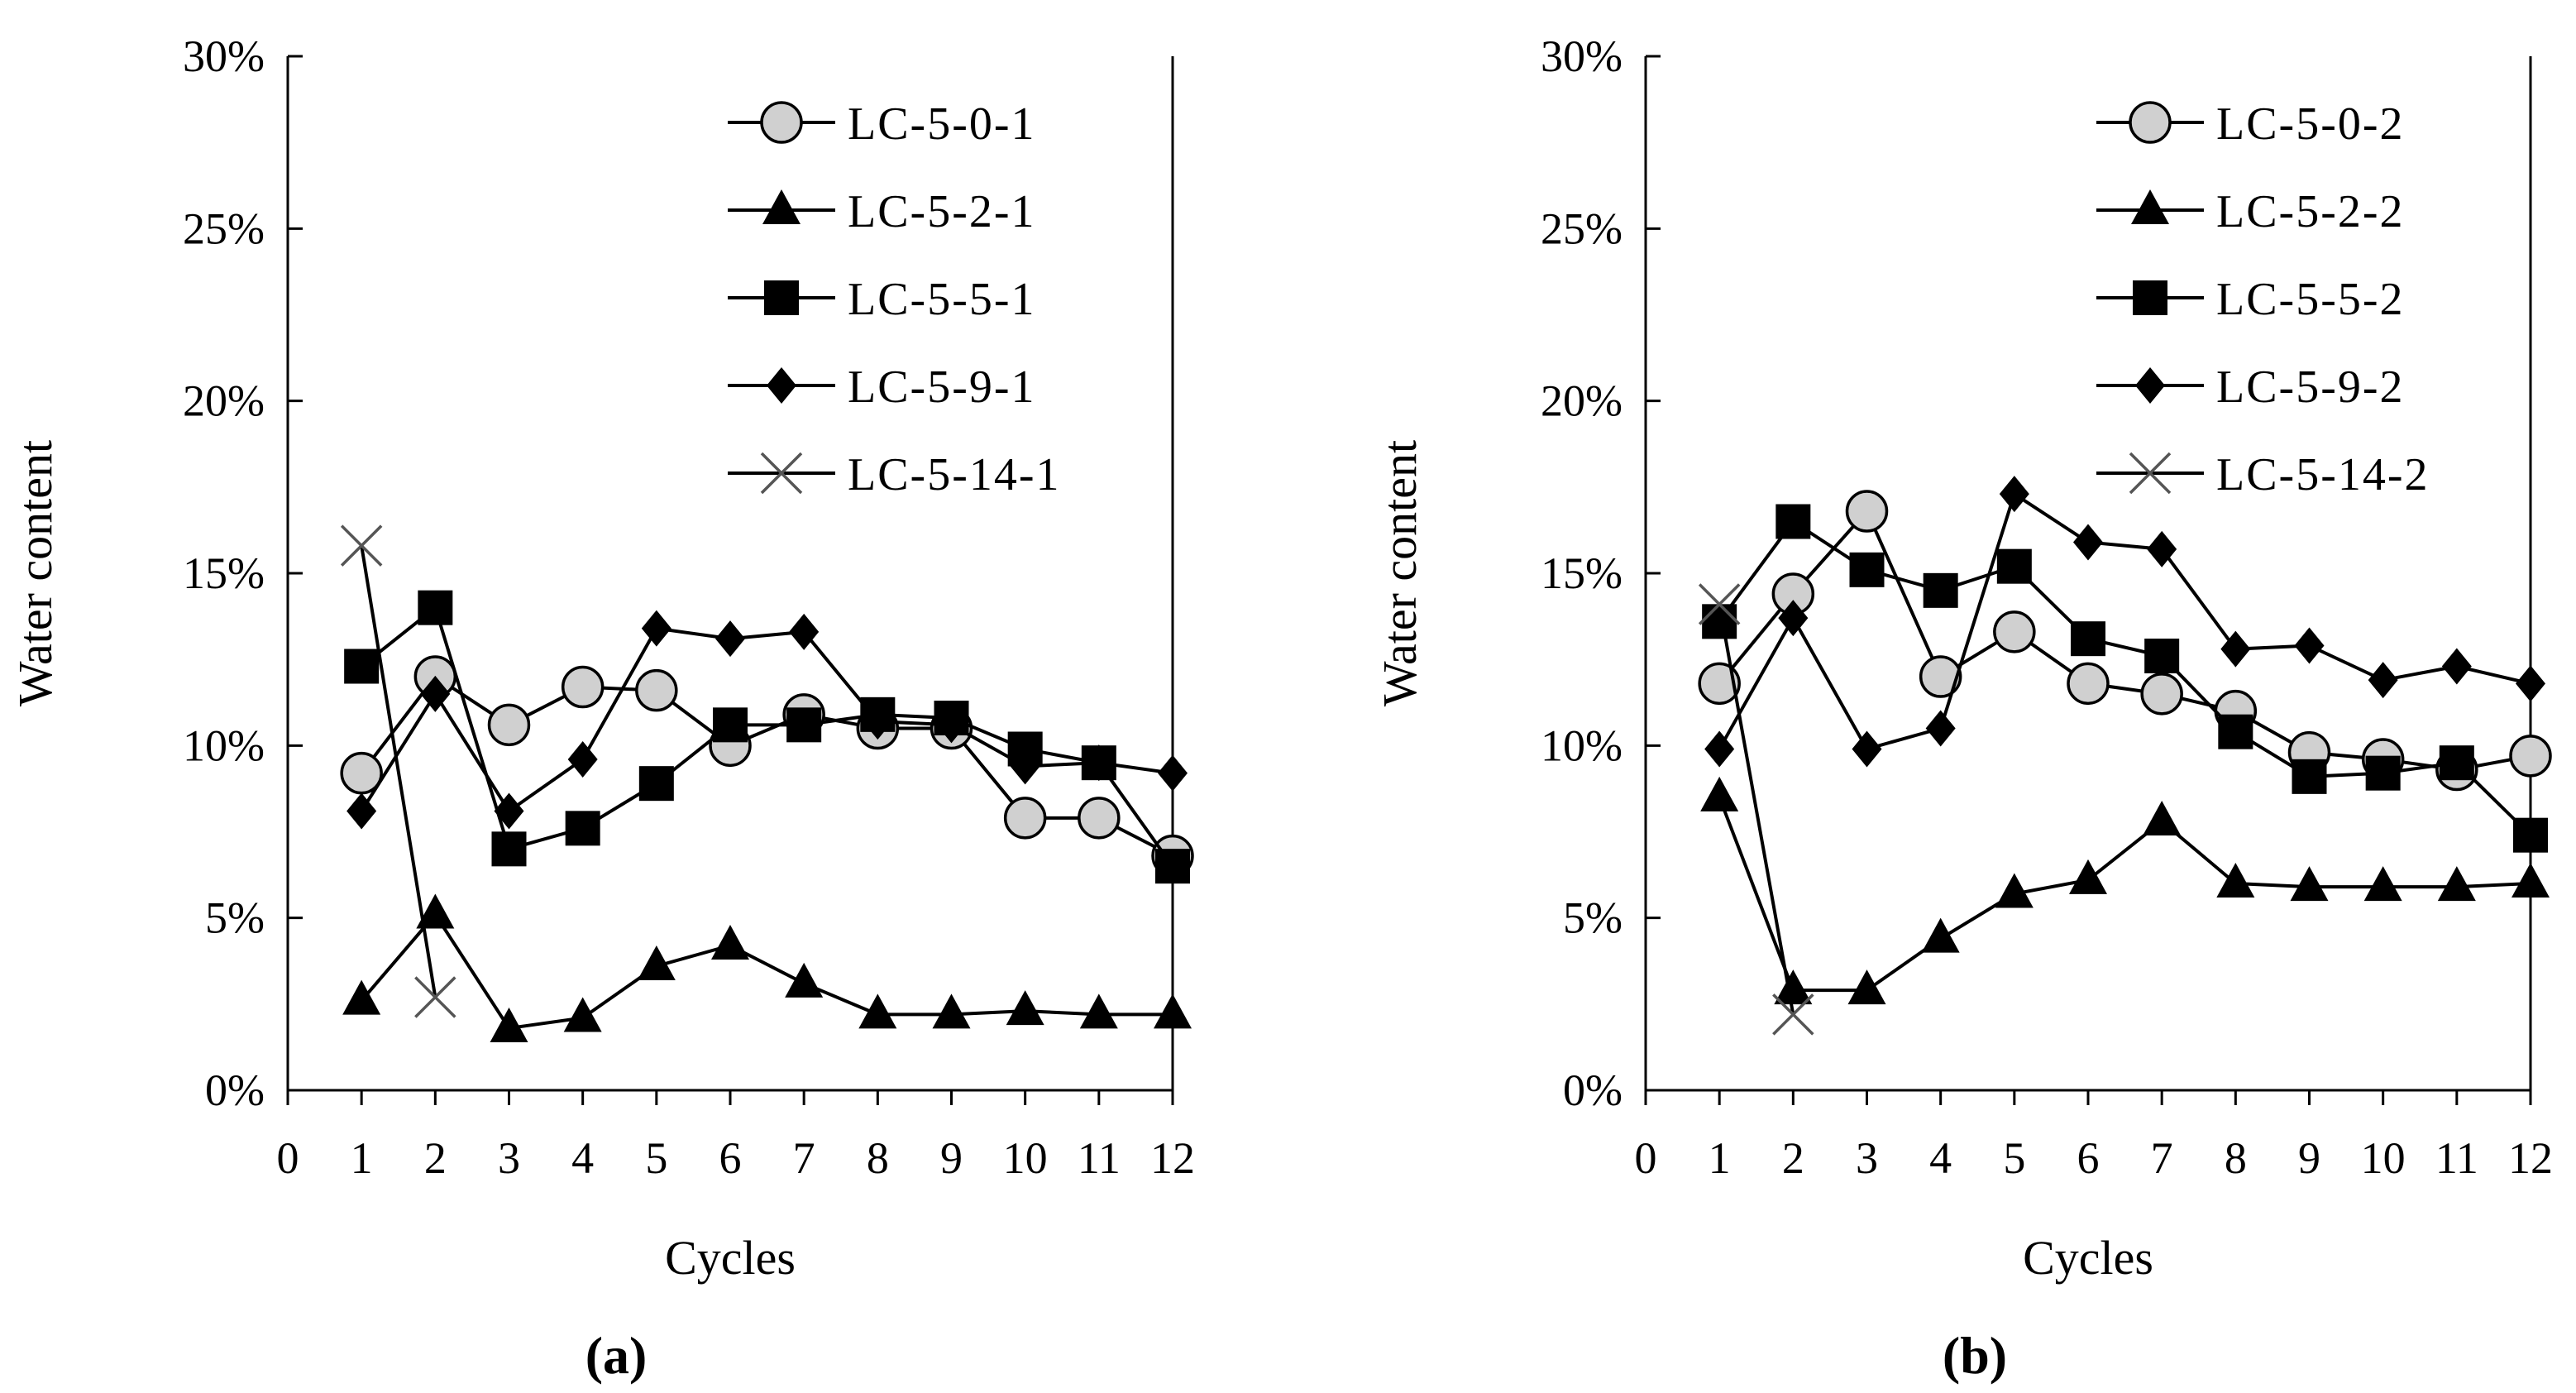 Image resolution: width=2576 pixels, height=1393 pixels. Describe the element at coordinates (1975, 1355) in the screenshot. I see `panel-label: (b)` at that location.